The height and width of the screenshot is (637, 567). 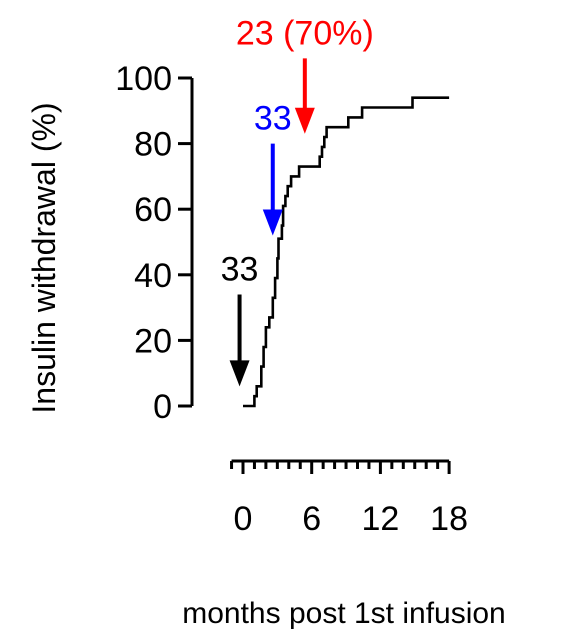 What do you see at coordinates (153, 276) in the screenshot?
I see `y-tick-label: 40` at bounding box center [153, 276].